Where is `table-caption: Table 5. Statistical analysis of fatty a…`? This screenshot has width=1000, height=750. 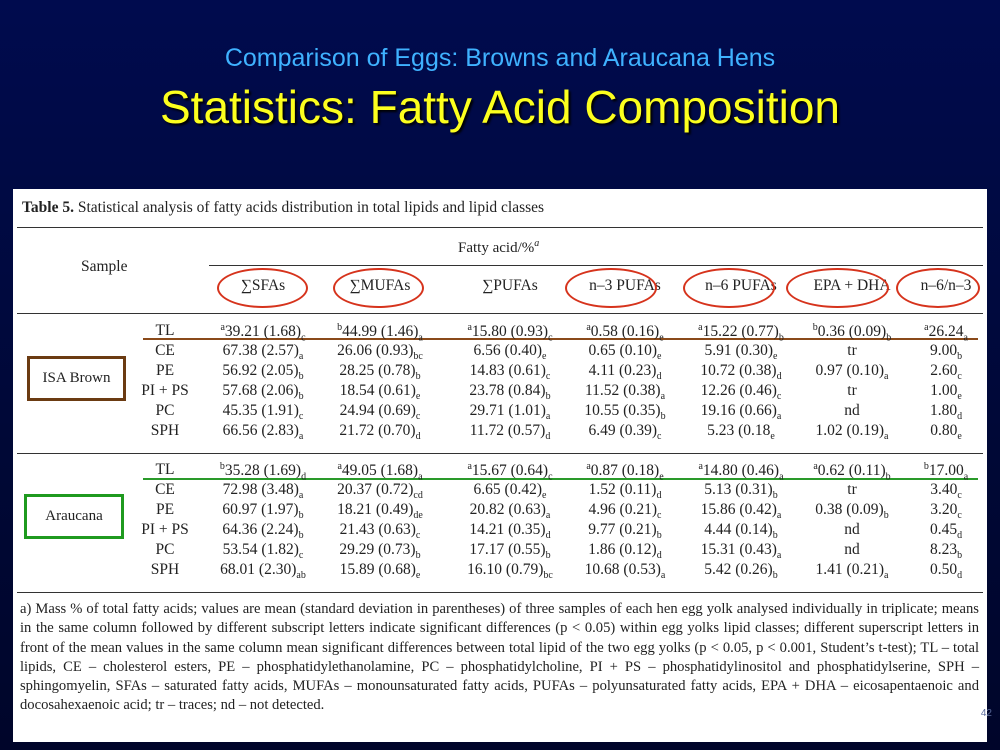 table-caption: Table 5. Statistical analysis of fatty a… is located at coordinates (283, 208).